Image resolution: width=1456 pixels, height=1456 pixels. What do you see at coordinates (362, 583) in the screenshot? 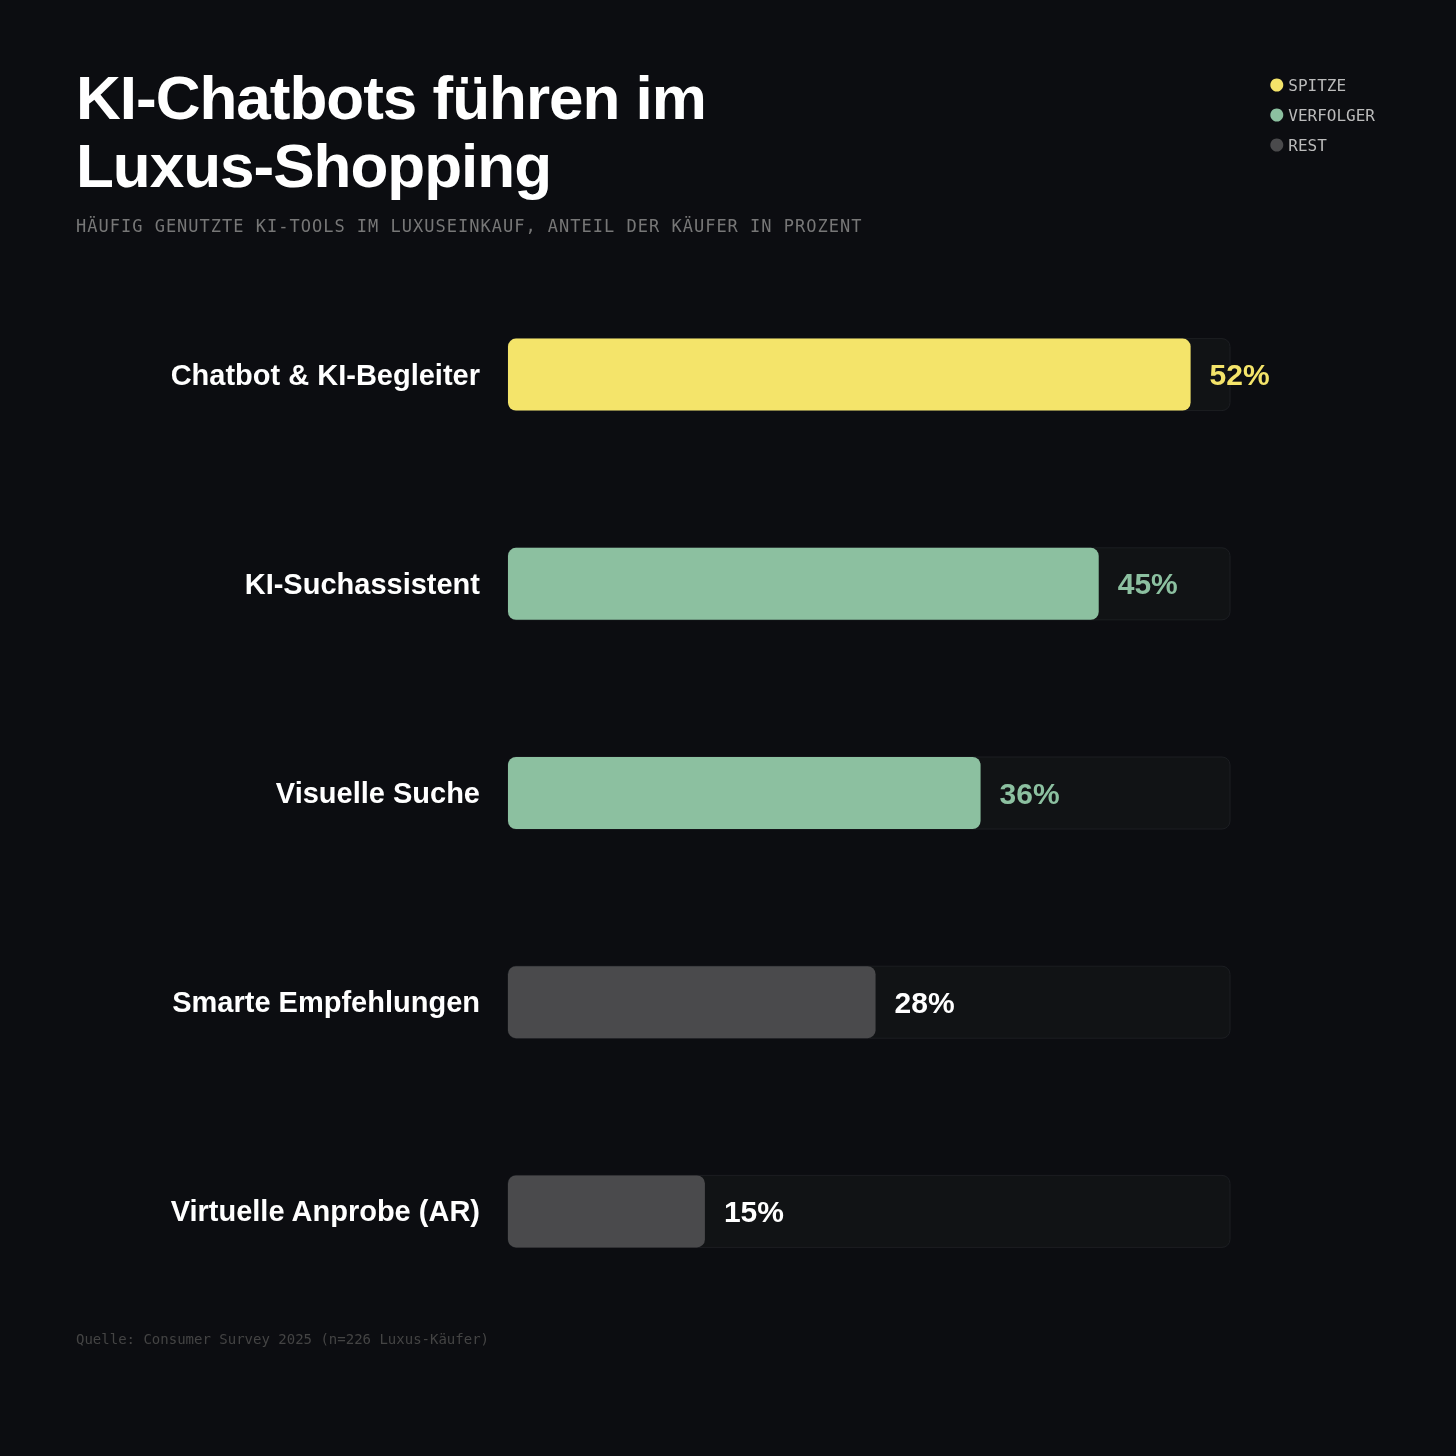
I see `y-tick-label: KI-Suchassistent` at bounding box center [362, 583].